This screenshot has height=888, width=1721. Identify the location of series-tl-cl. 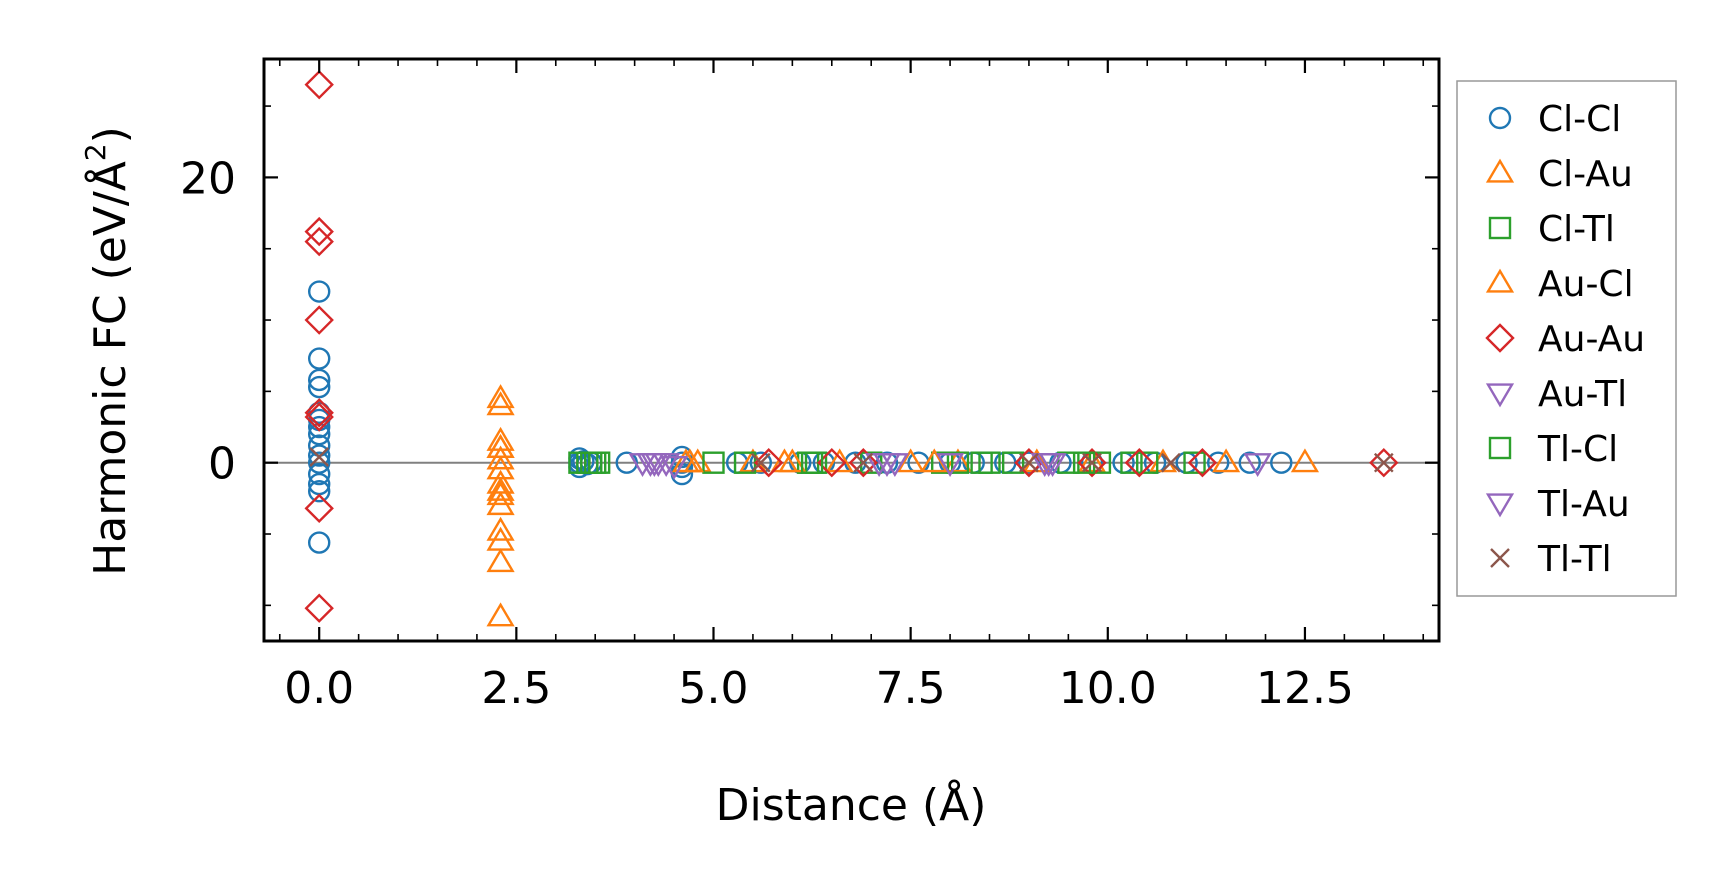
(838, 462).